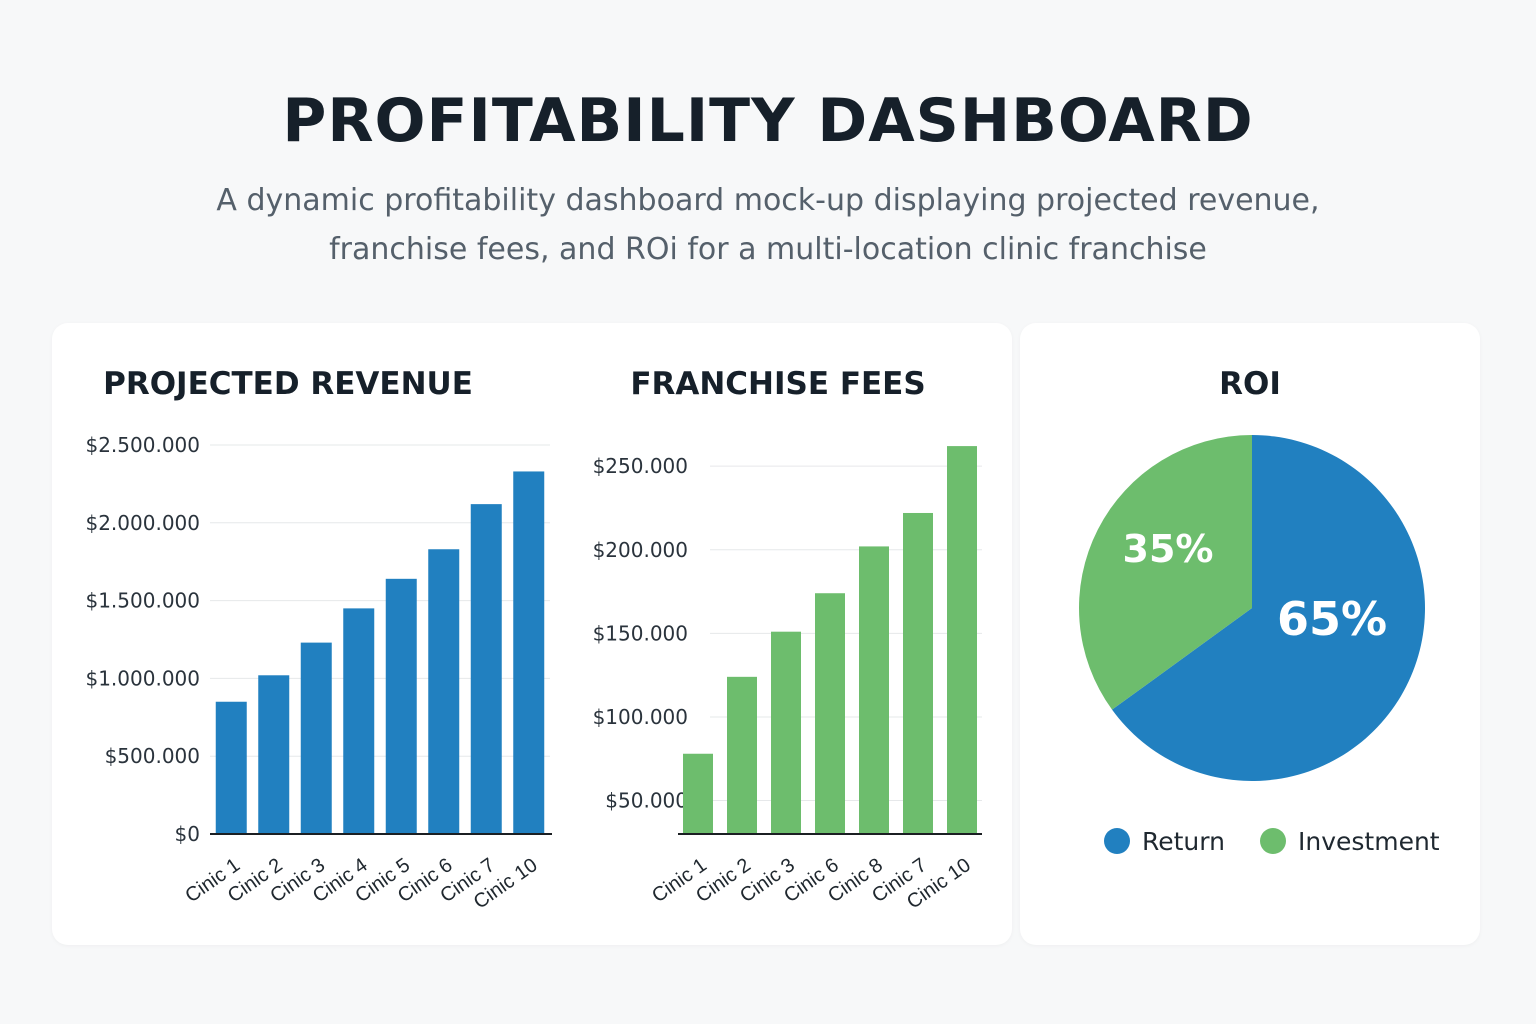 The width and height of the screenshot is (1536, 1024). What do you see at coordinates (1369, 841) in the screenshot?
I see `legend-label: Investment` at bounding box center [1369, 841].